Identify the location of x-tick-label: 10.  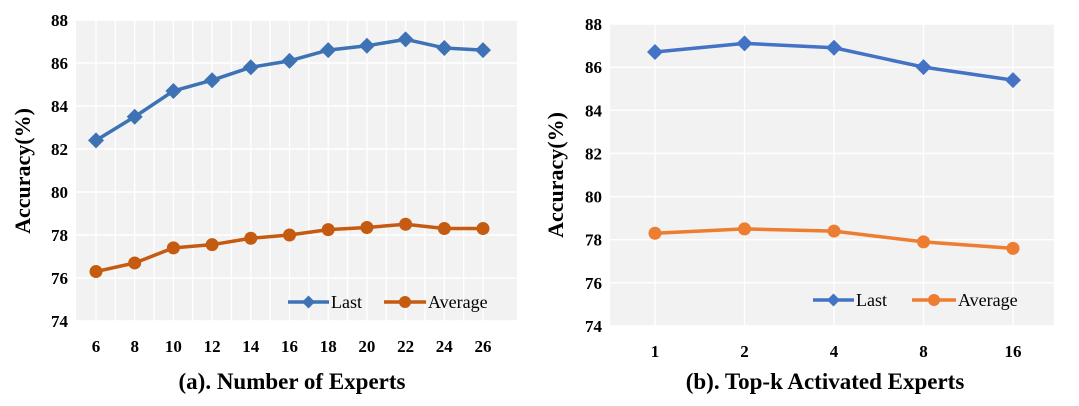
(173, 346).